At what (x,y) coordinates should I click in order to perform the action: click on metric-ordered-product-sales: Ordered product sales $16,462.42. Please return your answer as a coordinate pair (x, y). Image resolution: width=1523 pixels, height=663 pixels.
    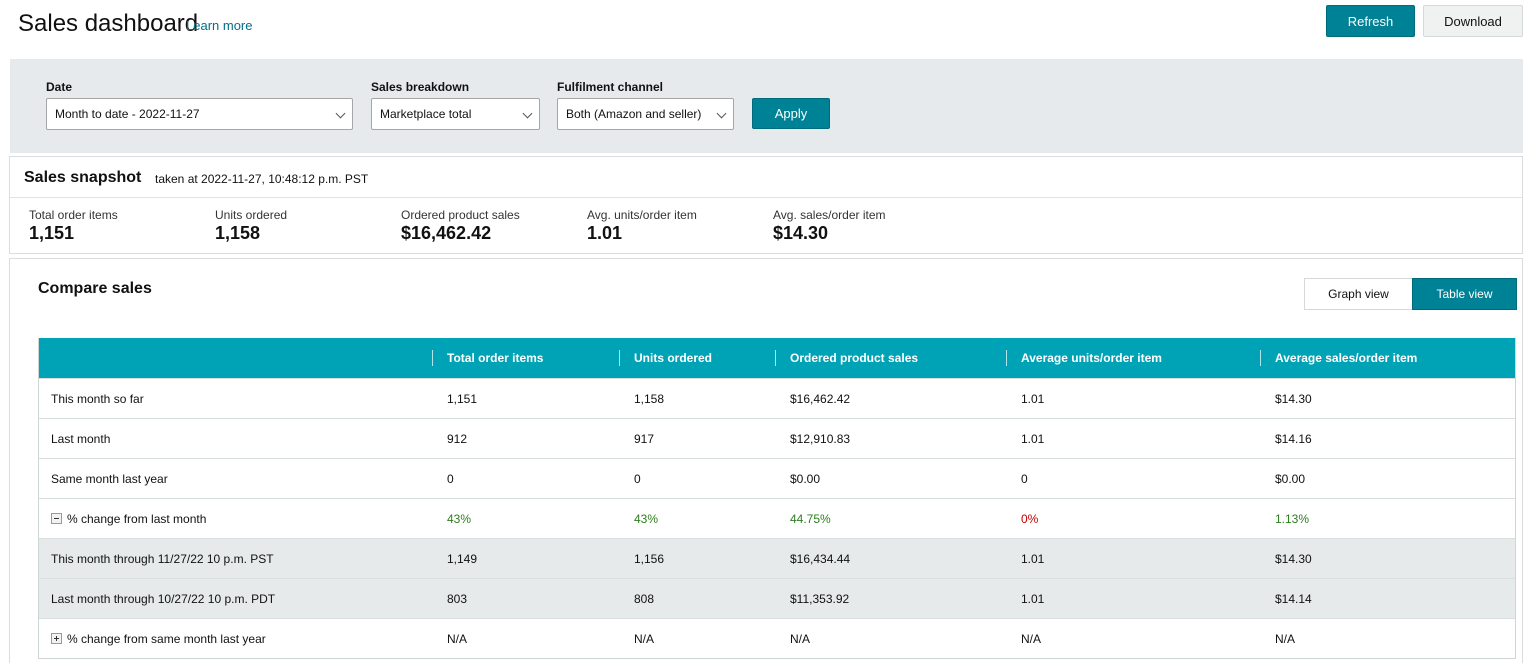
    Looking at the image, I should click on (460, 226).